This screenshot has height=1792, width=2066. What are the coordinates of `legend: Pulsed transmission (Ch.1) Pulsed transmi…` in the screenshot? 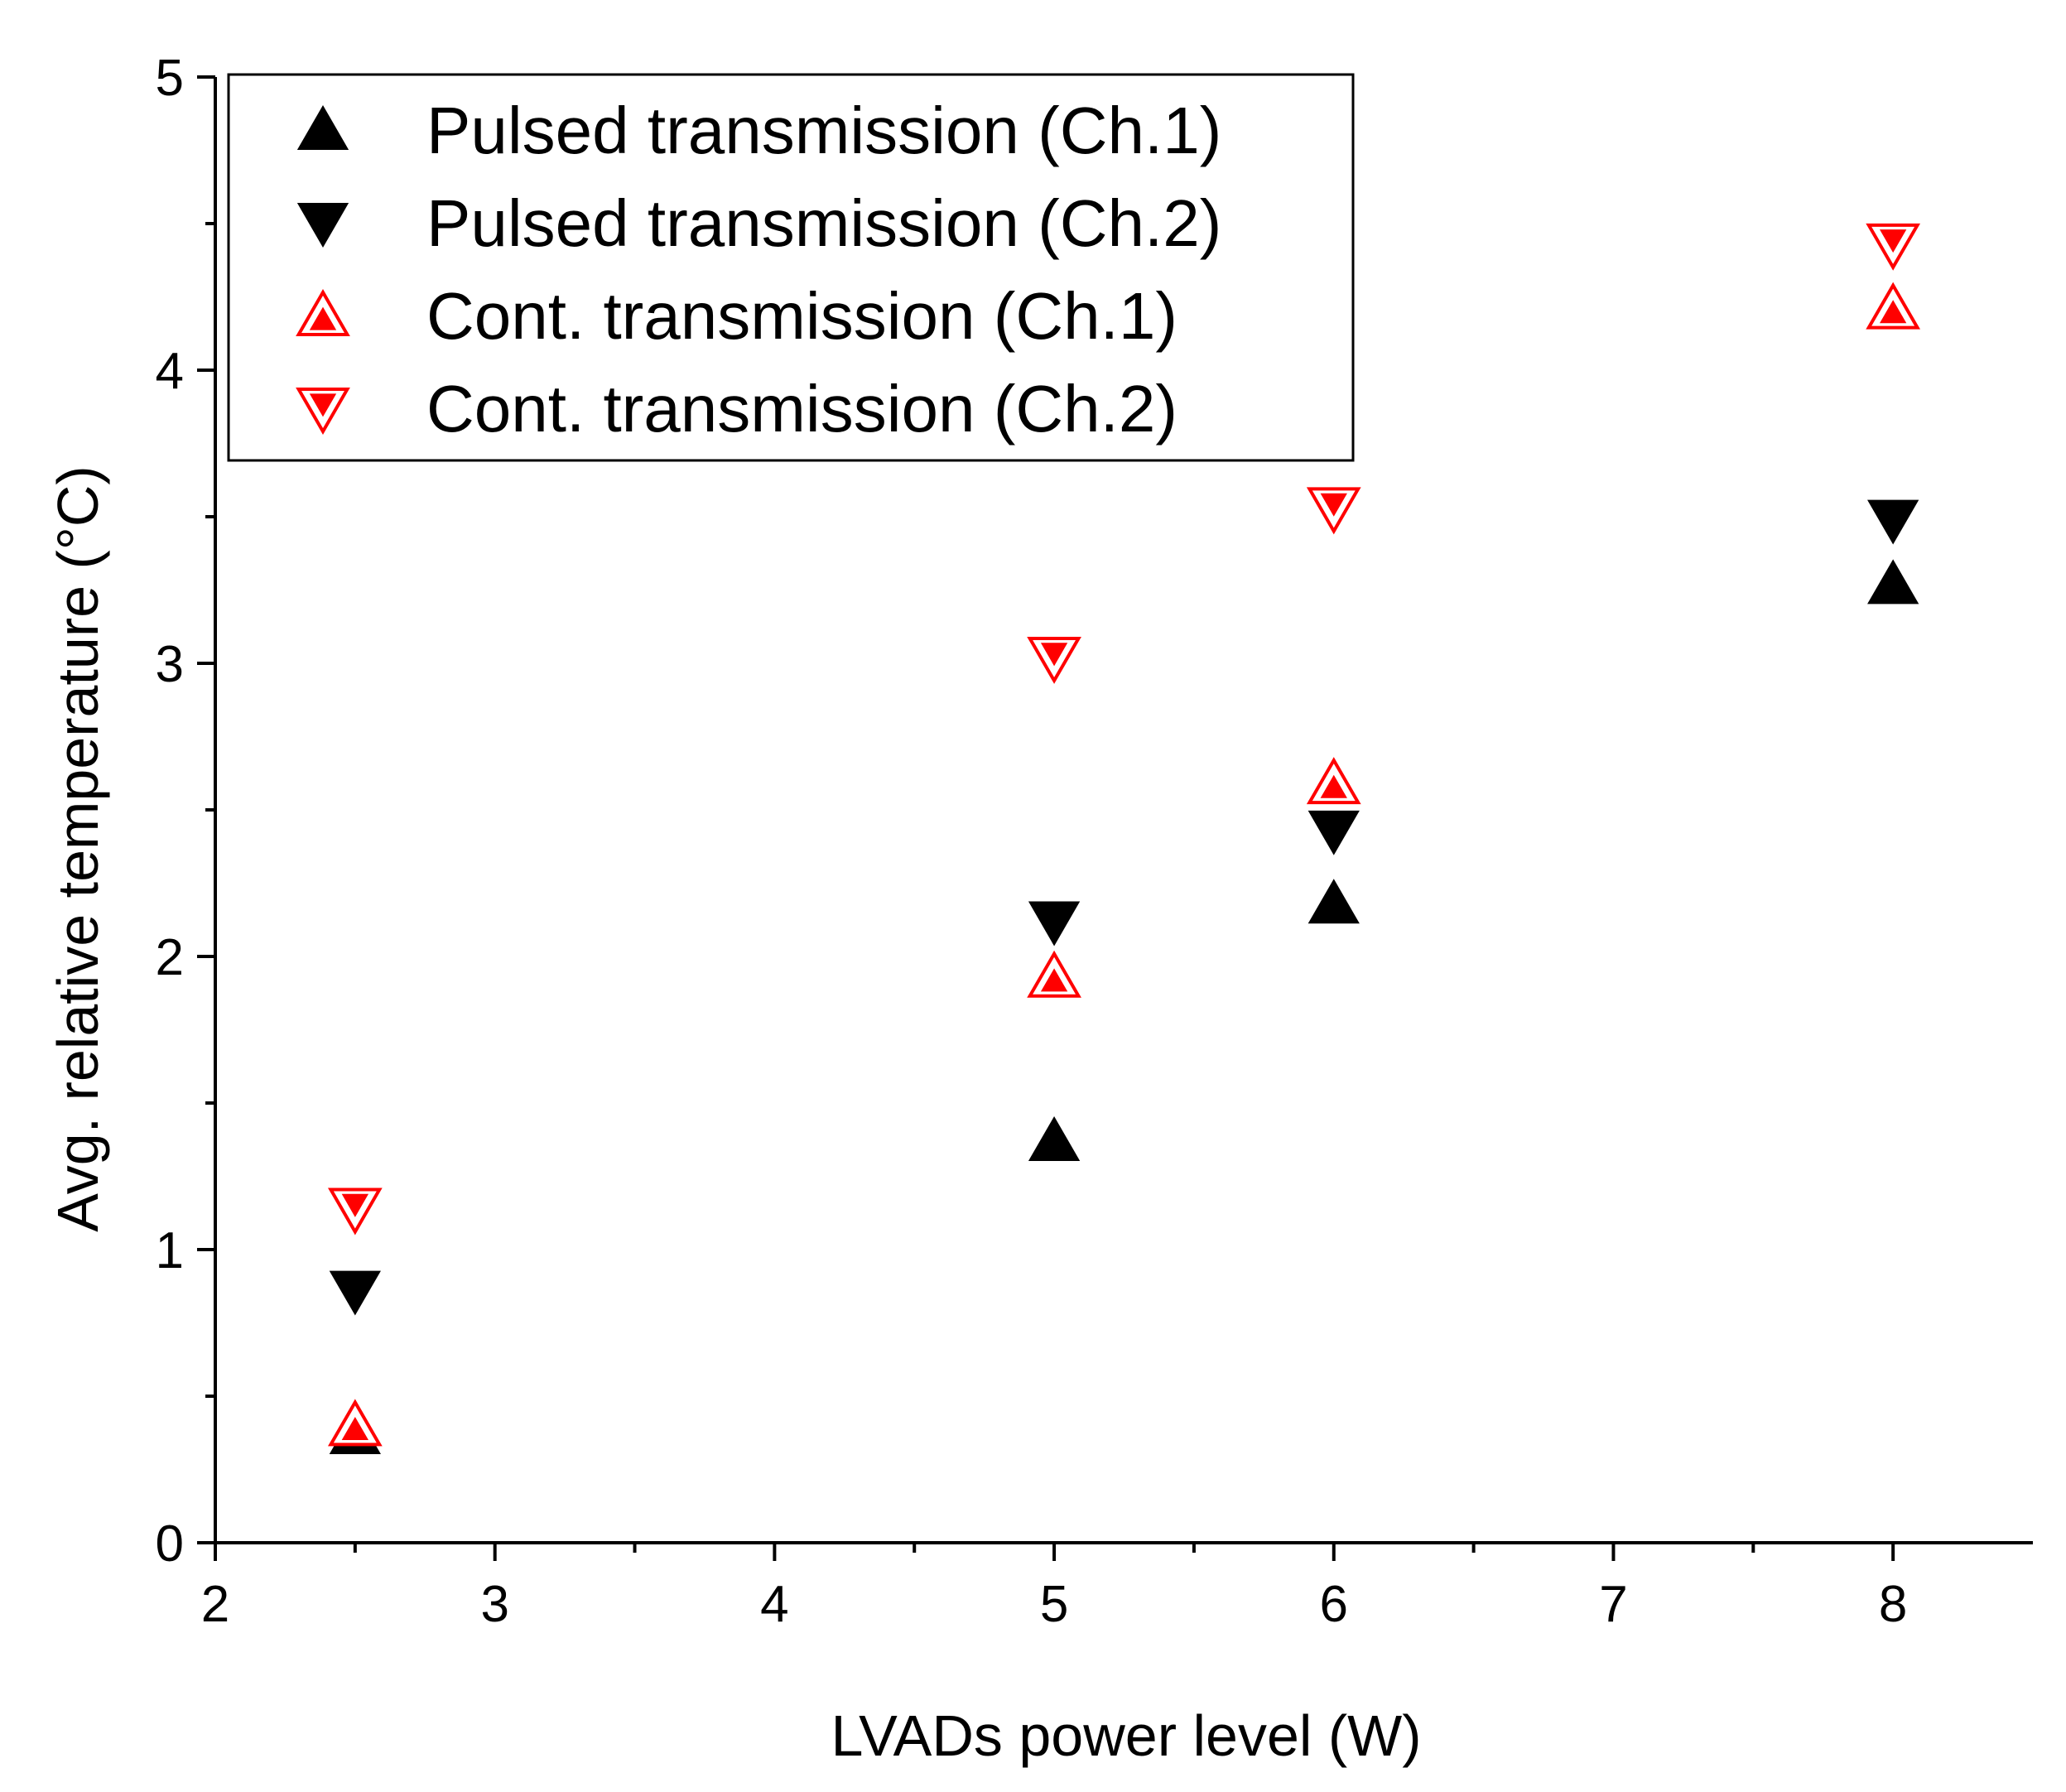 It's located at (791, 267).